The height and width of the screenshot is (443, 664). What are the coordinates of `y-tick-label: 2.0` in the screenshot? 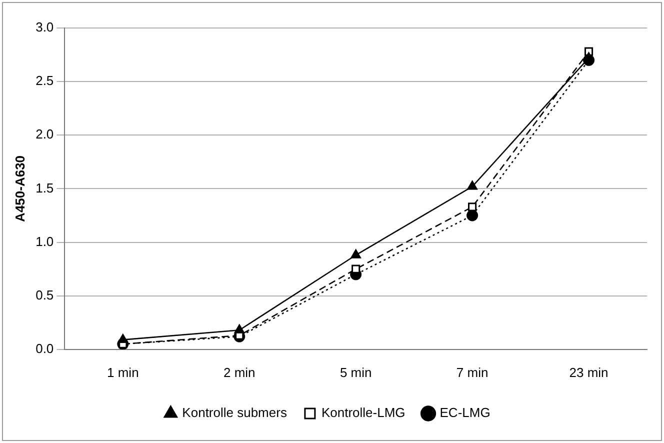 It's located at (45, 134).